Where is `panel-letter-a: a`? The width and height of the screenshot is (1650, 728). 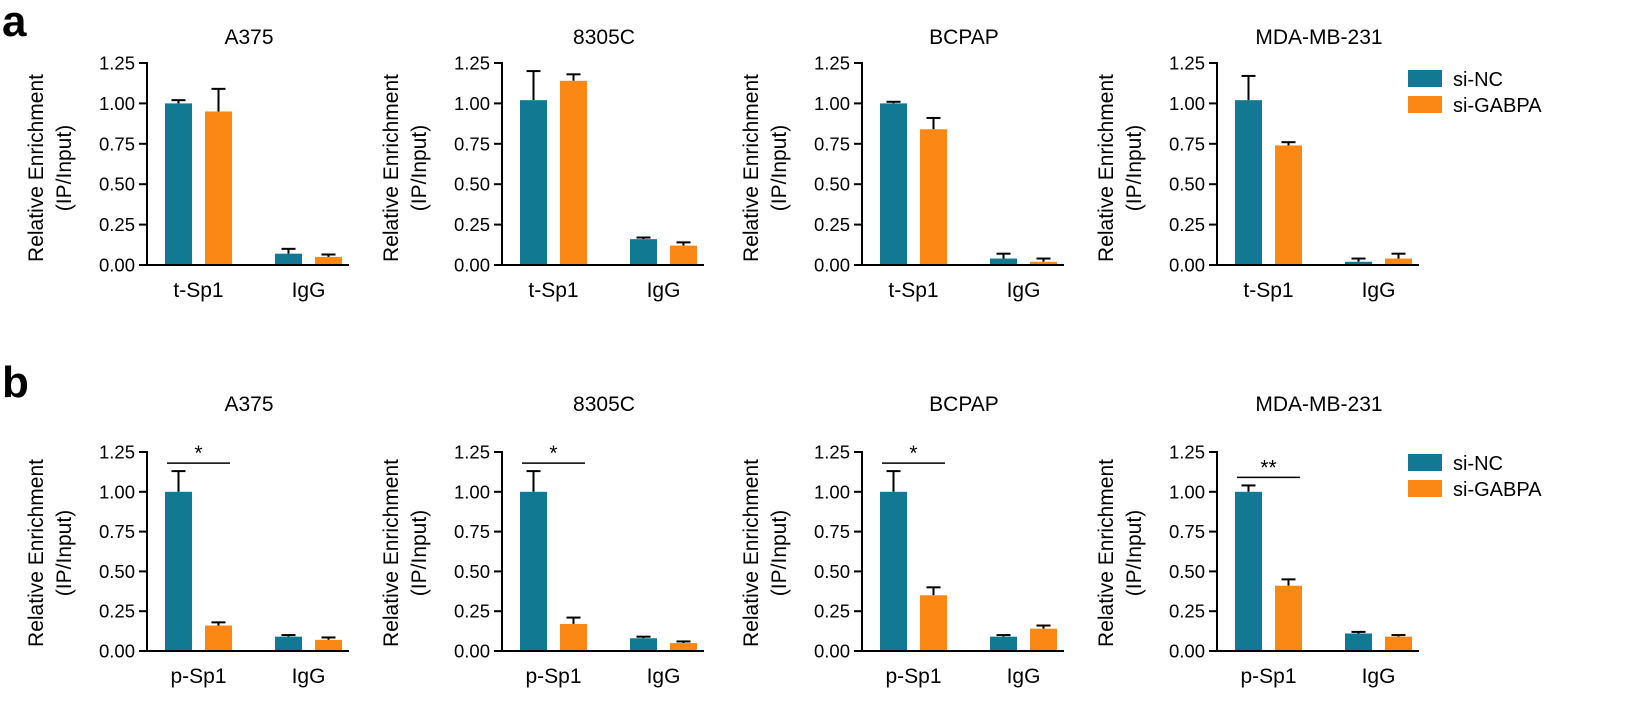 panel-letter-a: a is located at coordinates (14, 23).